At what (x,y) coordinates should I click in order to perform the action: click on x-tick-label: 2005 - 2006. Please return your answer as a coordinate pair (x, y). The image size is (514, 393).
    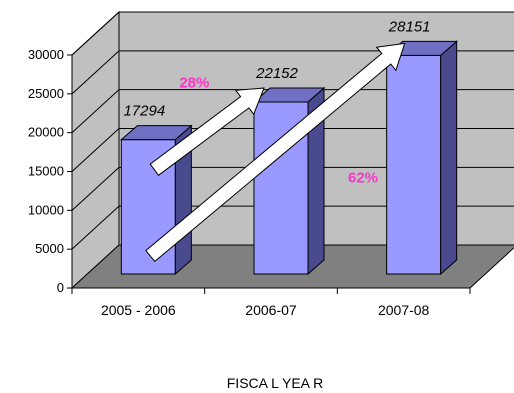
    Looking at the image, I should click on (138, 310).